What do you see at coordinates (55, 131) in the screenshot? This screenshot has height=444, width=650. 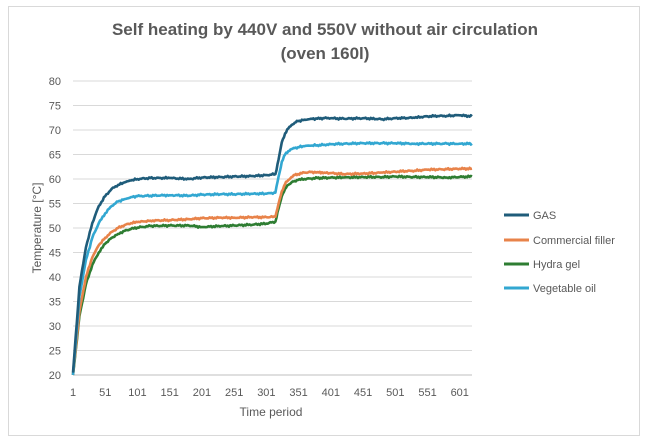 I see `y-tick-label: 70` at bounding box center [55, 131].